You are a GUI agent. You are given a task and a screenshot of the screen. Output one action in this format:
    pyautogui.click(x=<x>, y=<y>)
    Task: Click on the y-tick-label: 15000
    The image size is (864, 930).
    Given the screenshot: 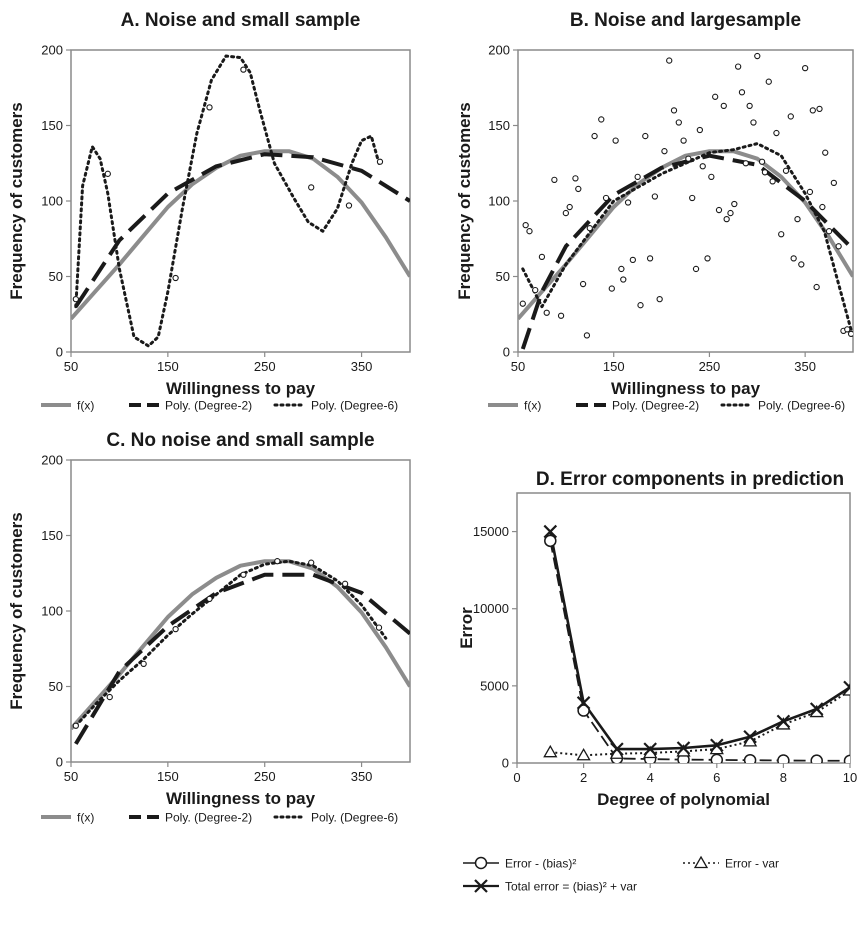 What is the action you would take?
    pyautogui.click(x=491, y=531)
    